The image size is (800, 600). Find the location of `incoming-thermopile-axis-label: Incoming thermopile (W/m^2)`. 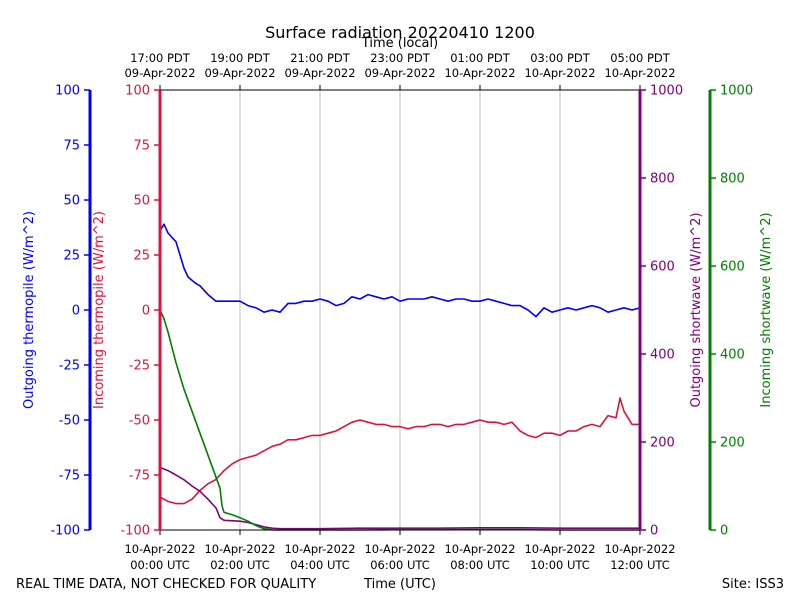

incoming-thermopile-axis-label: Incoming thermopile (W/m^2) is located at coordinates (99, 310).